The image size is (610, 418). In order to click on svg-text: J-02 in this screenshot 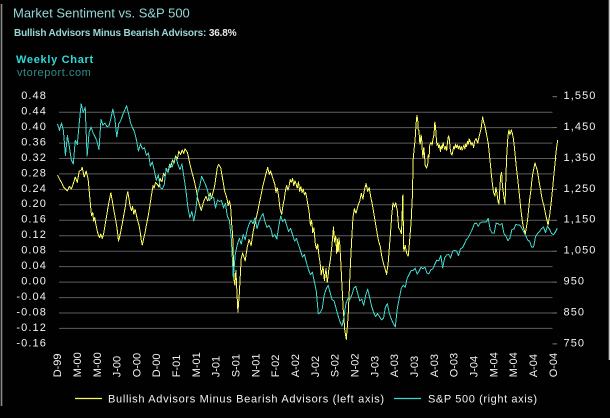, I will do `click(316, 366)`.